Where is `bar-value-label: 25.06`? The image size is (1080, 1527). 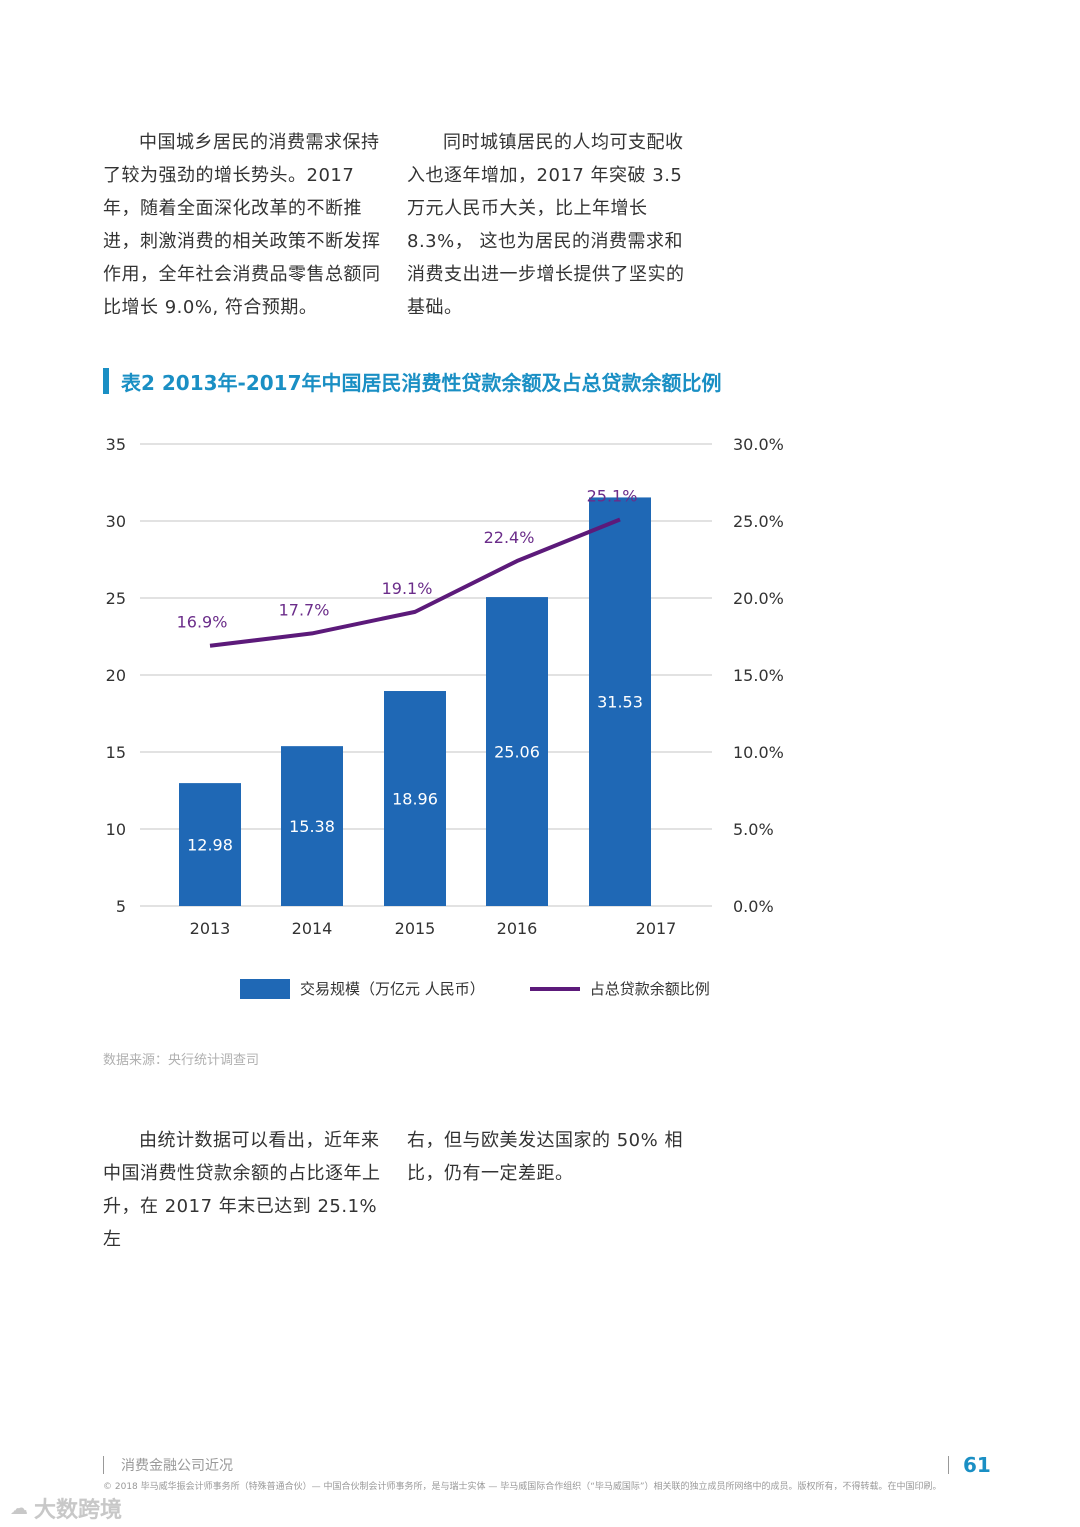
bar-value-label: 25.06 is located at coordinates (517, 752).